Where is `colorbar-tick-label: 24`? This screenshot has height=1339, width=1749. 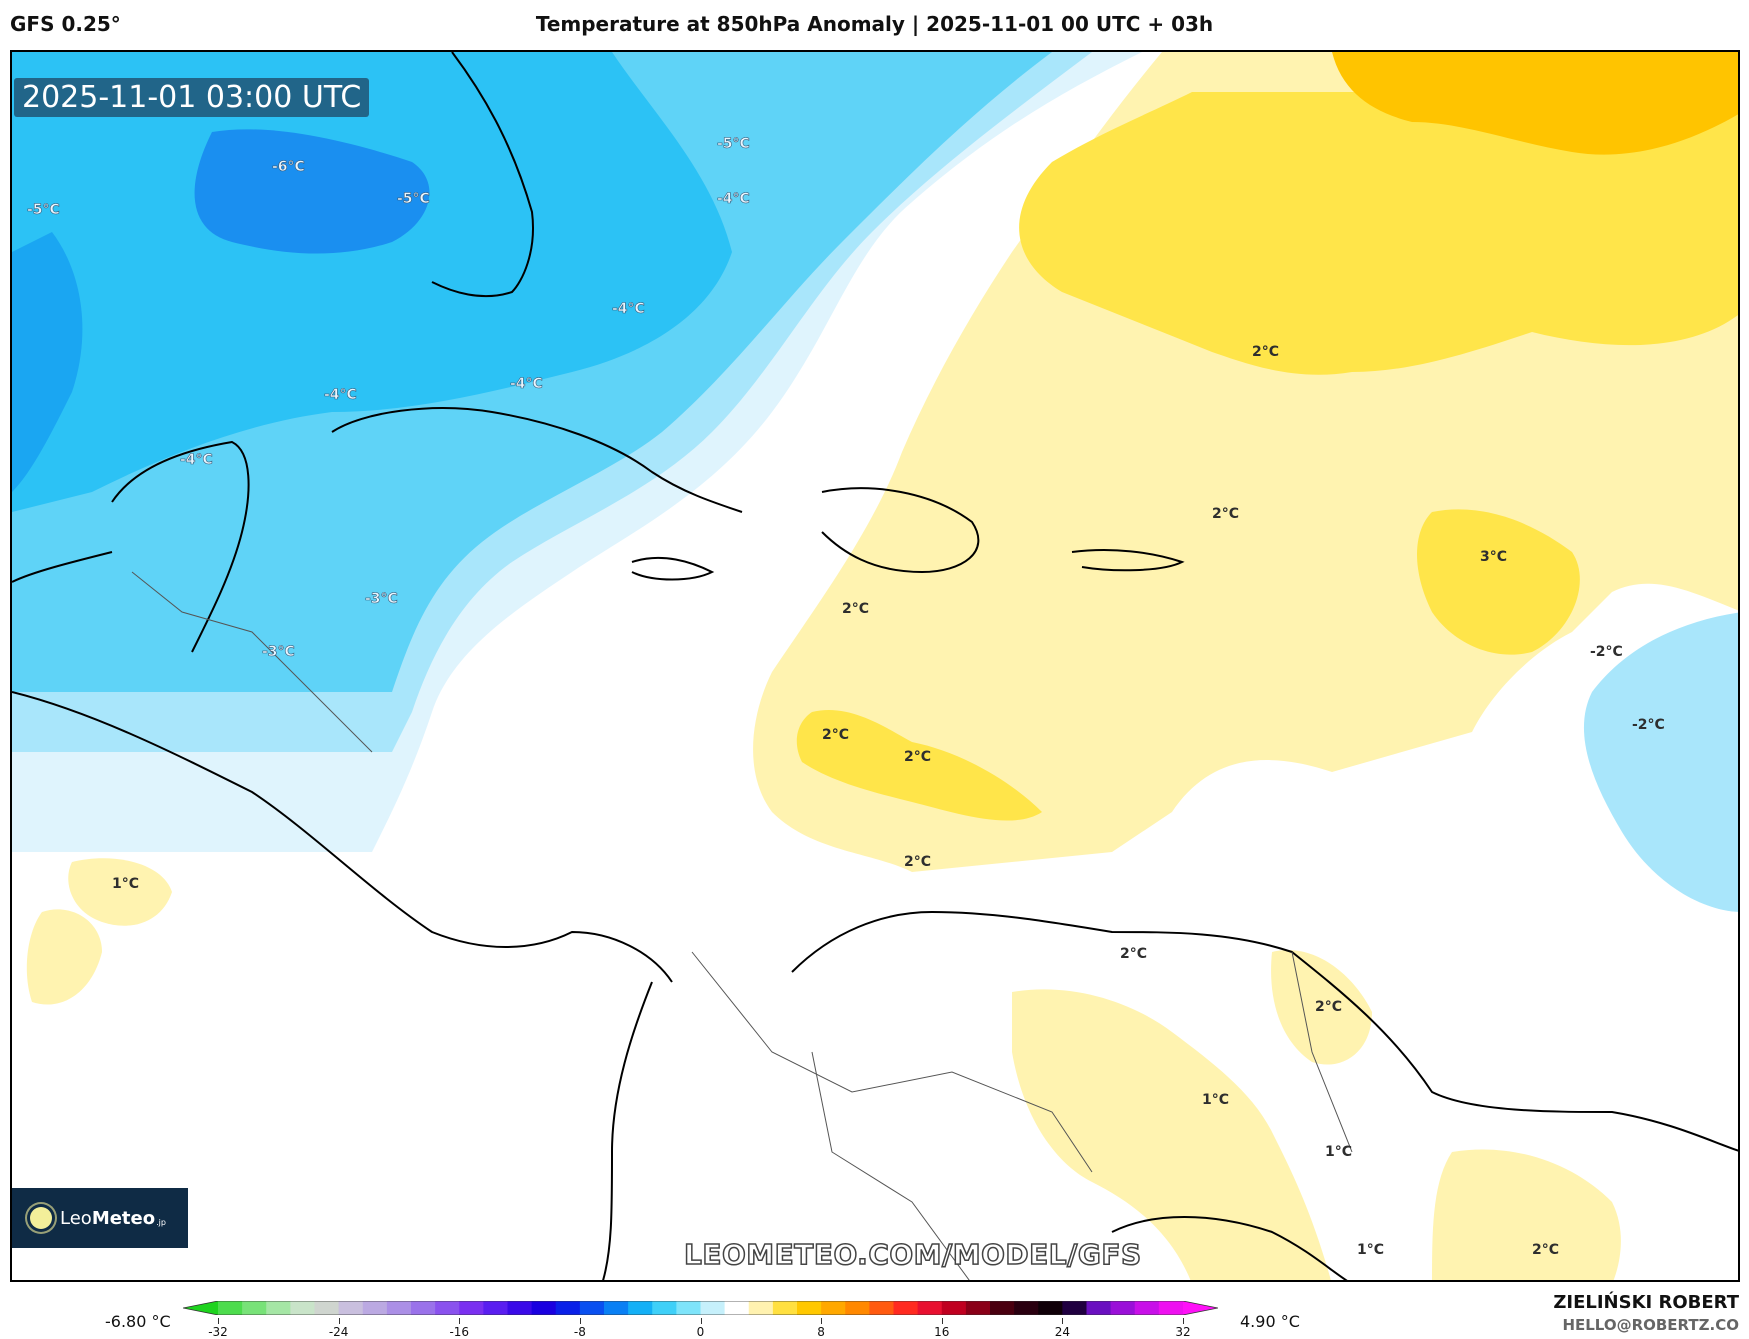
colorbar-tick-label: 24 is located at coordinates (1062, 1332).